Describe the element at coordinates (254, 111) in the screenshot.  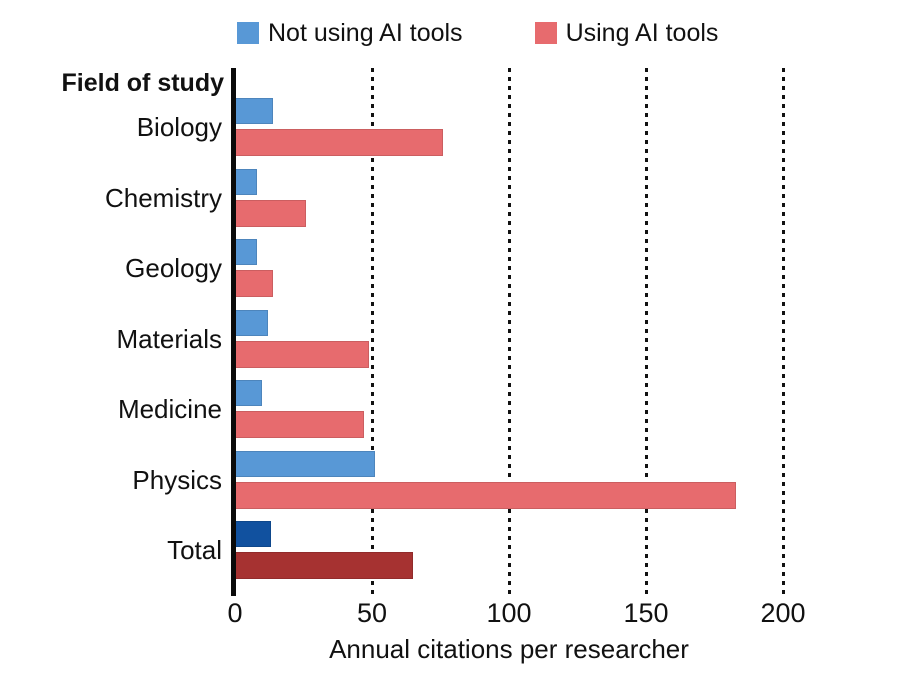
I see `bar-biology-not-using-ai` at that location.